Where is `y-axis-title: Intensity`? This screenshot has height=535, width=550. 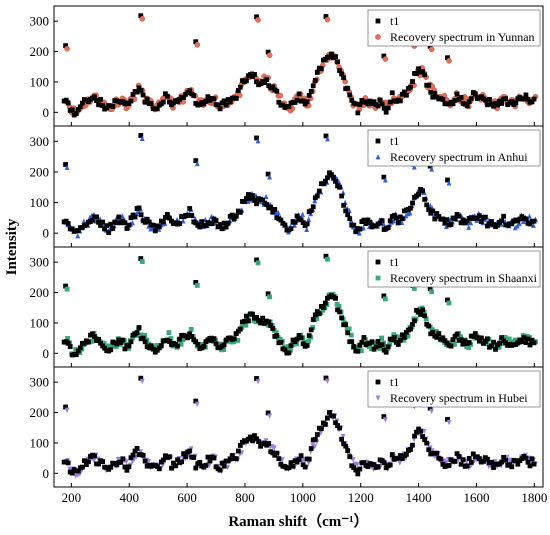 y-axis-title: Intensity is located at coordinates (12, 246).